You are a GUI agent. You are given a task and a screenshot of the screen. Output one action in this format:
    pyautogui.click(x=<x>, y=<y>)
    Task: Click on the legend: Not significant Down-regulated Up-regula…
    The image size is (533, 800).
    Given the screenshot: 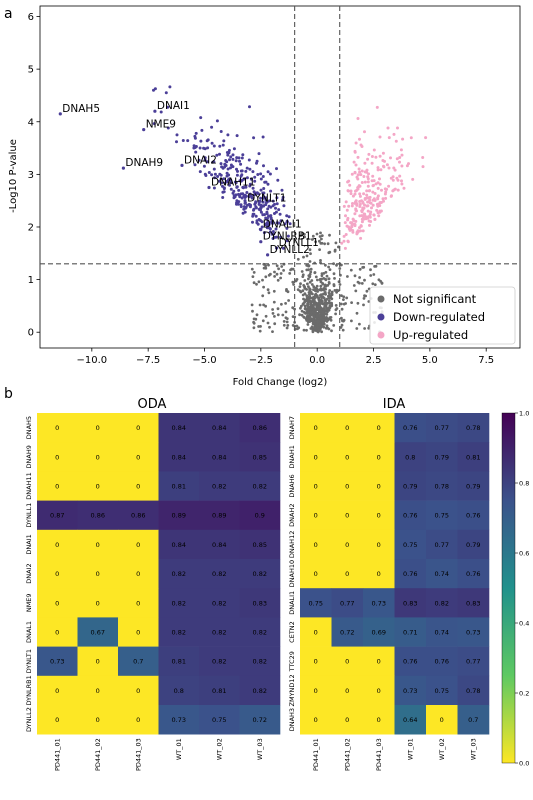 What is the action you would take?
    pyautogui.click(x=442, y=315)
    